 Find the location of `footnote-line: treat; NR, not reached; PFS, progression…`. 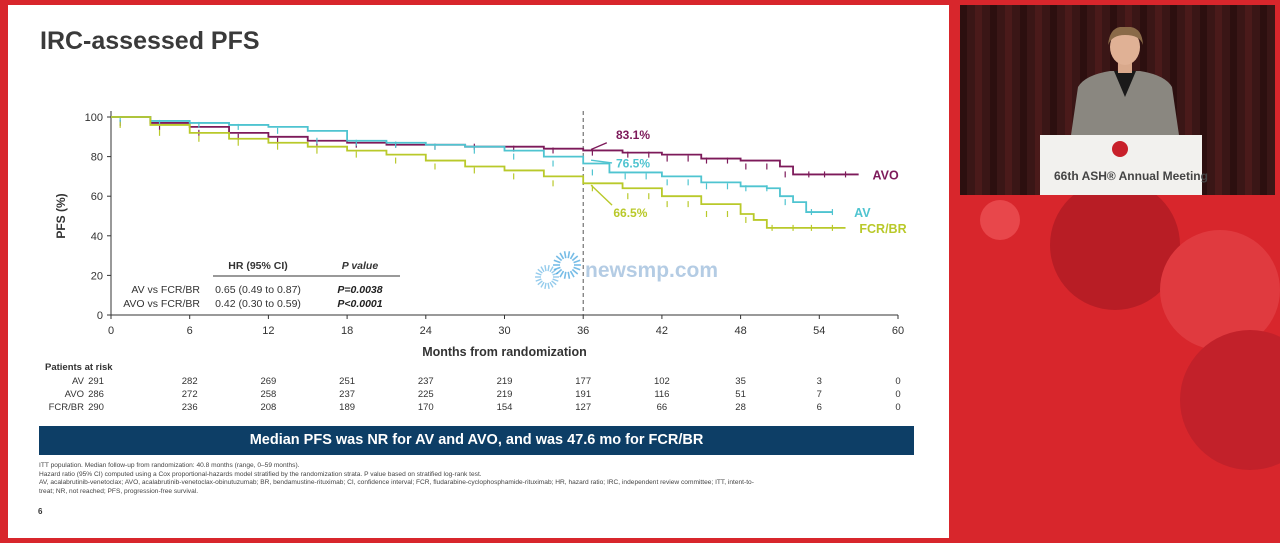

footnote-line: treat; NR, not reached; PFS, progression… is located at coordinates (119, 491).